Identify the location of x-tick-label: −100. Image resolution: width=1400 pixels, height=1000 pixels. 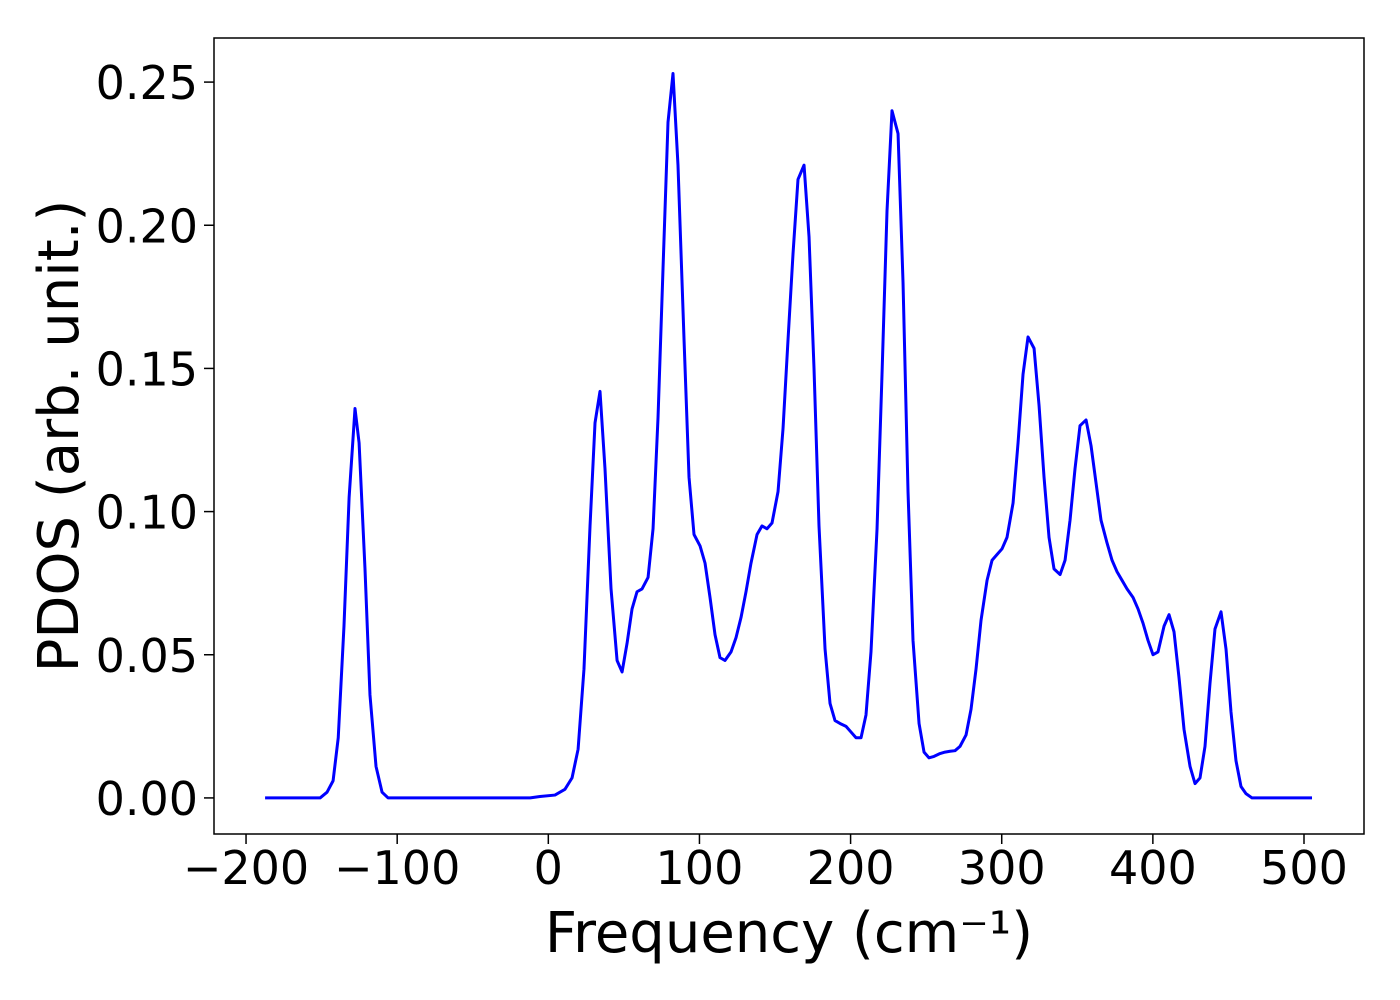
(397, 868).